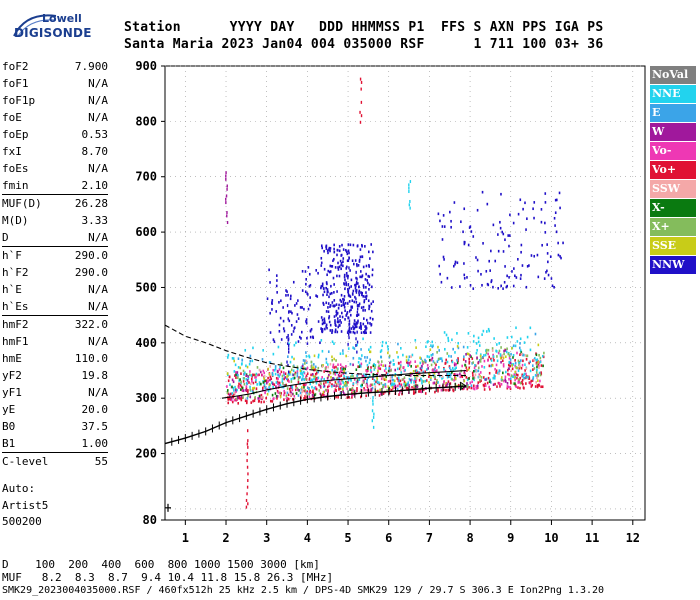 This screenshot has width=700, height=600. I want to click on param-label: hmF2, so click(15, 324).